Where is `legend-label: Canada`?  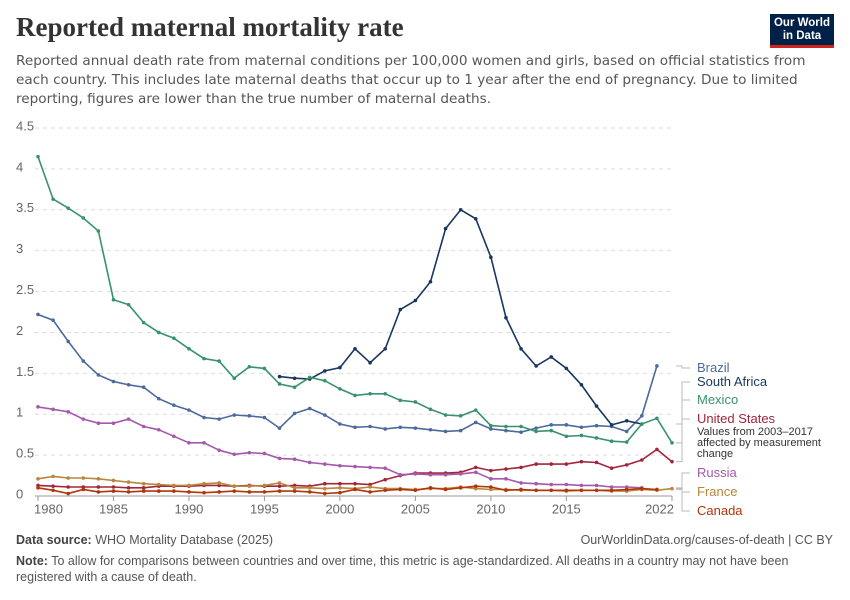
legend-label: Canada is located at coordinates (720, 510).